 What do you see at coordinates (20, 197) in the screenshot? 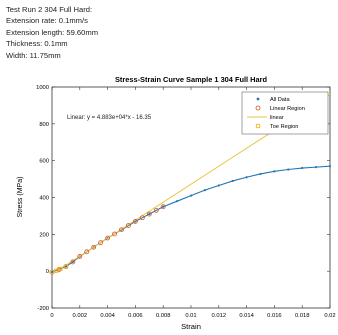
I see `y-axis-label: Stress (MPa)` at bounding box center [20, 197].